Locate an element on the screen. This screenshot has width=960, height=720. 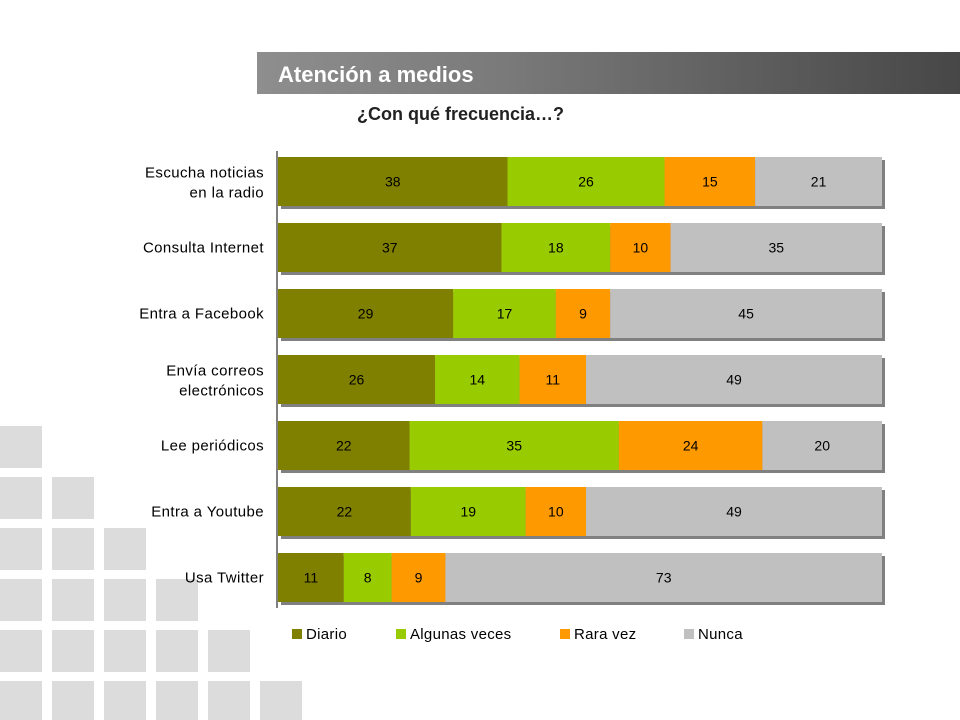
category-label: electrónicos is located at coordinates (221, 391).